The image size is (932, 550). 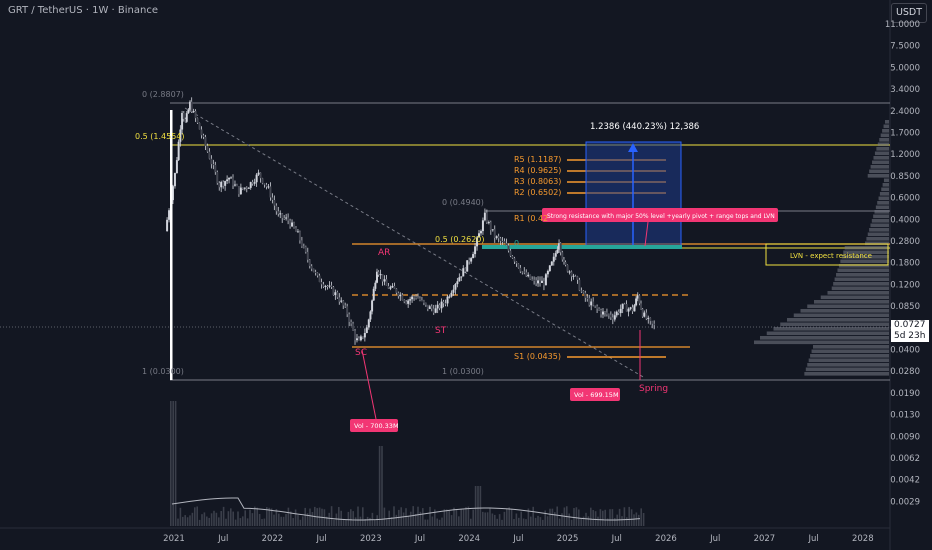 I want to click on vol-sc-label: Vol - 700.33M, so click(x=376, y=426).